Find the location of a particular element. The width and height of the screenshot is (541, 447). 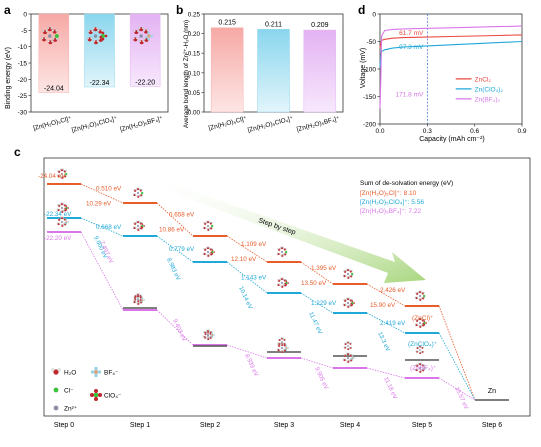

clo4-removal-energy-label: 13.3 eV is located at coordinates (383, 341).